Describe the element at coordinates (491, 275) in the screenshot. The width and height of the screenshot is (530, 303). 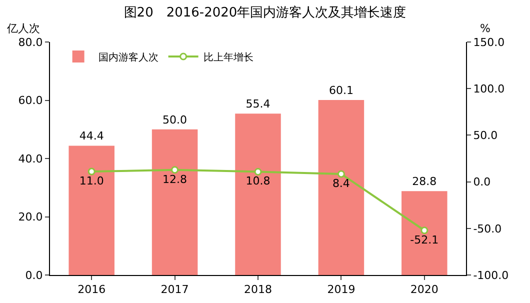
I see `y2-tick-label: -100.0` at that location.